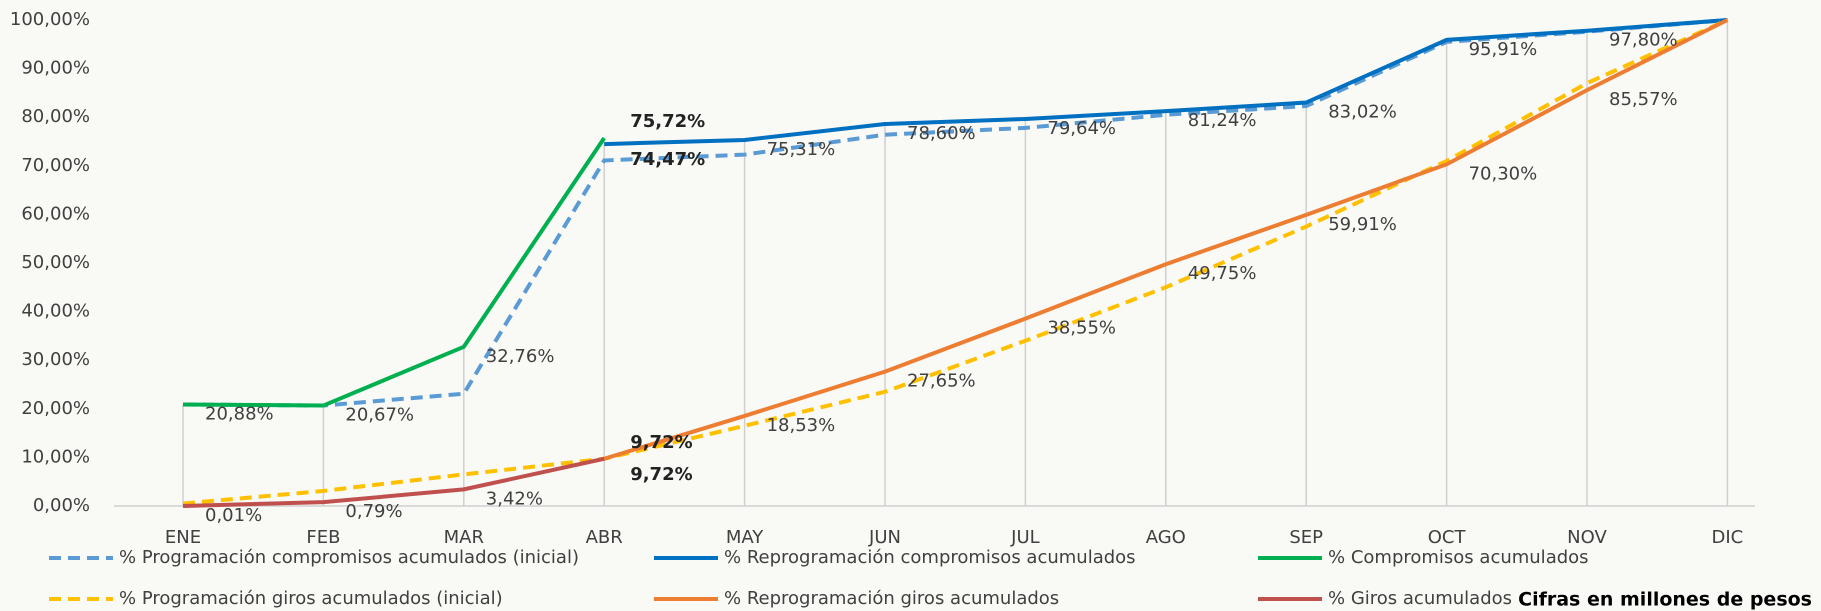 The width and height of the screenshot is (1821, 611). What do you see at coordinates (1166, 537) in the screenshot?
I see `x-tick-label: AGO` at bounding box center [1166, 537].